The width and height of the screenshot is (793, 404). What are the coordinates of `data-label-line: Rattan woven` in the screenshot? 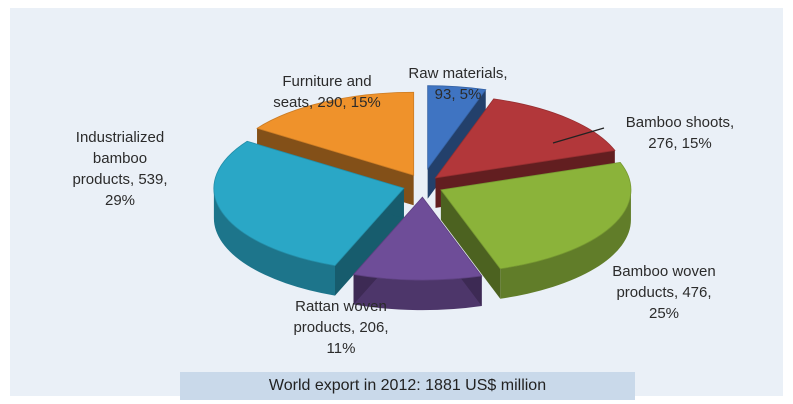 It's located at (341, 306).